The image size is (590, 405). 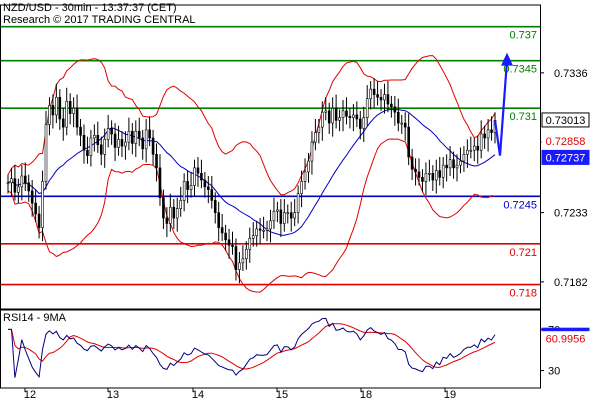 I want to click on level-label: 0.731, so click(x=523, y=117).